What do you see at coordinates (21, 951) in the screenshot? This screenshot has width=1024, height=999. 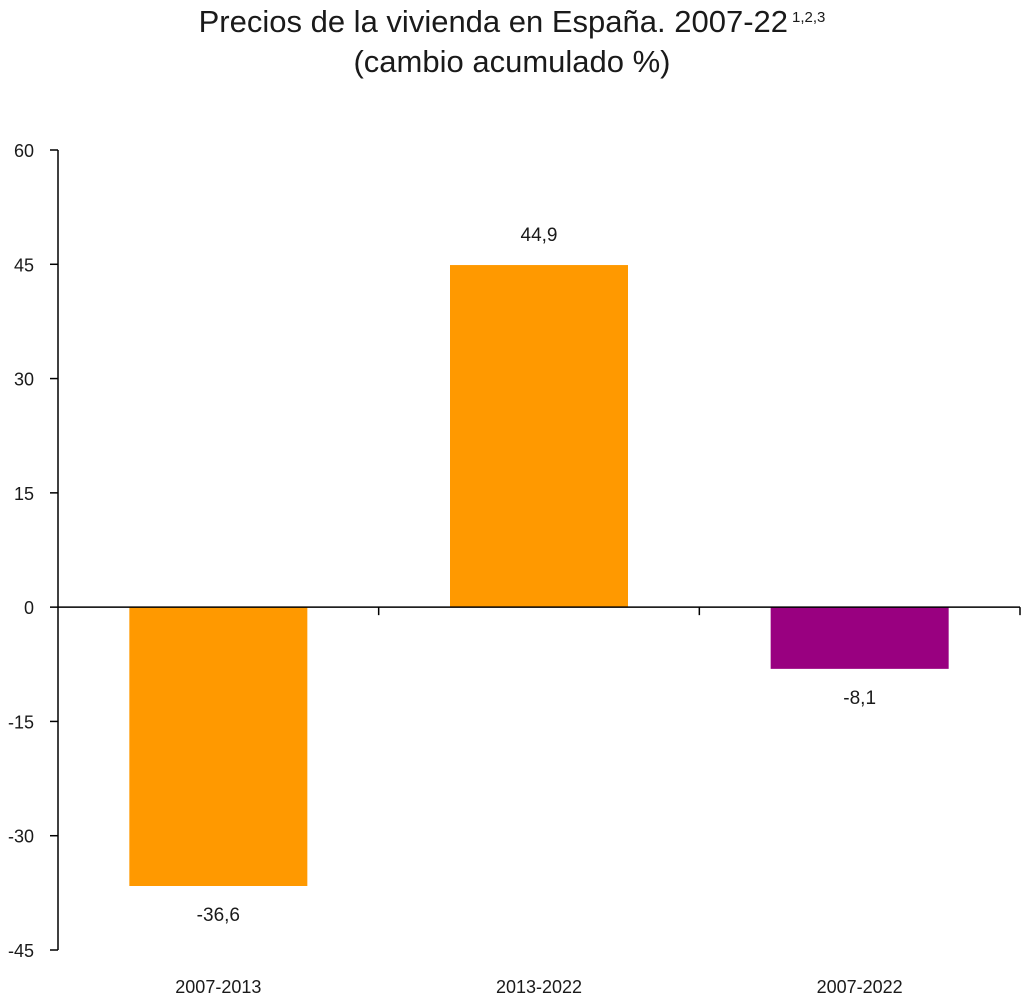 I see `y-tick-label: -45` at bounding box center [21, 951].